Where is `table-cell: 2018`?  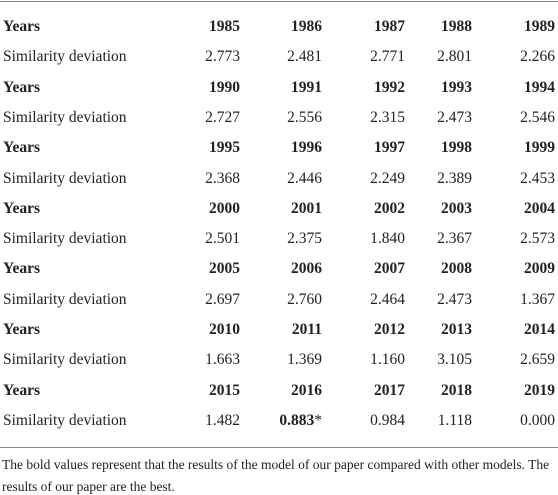
table-cell: 2018 is located at coordinates (456, 390).